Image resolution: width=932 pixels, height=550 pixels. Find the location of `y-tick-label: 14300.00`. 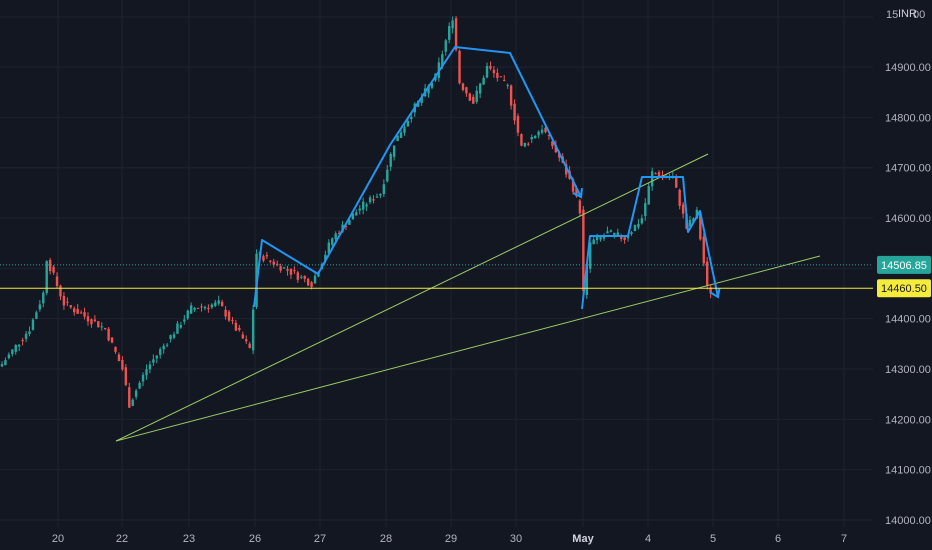

y-tick-label: 14300.00 is located at coordinates (908, 370).